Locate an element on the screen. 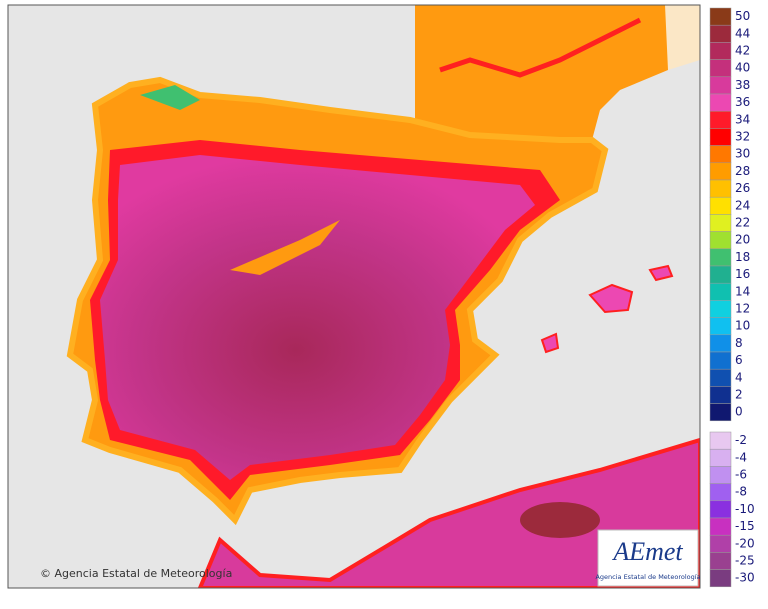 This screenshot has width=768, height=609. ibiza is located at coordinates (550, 343).